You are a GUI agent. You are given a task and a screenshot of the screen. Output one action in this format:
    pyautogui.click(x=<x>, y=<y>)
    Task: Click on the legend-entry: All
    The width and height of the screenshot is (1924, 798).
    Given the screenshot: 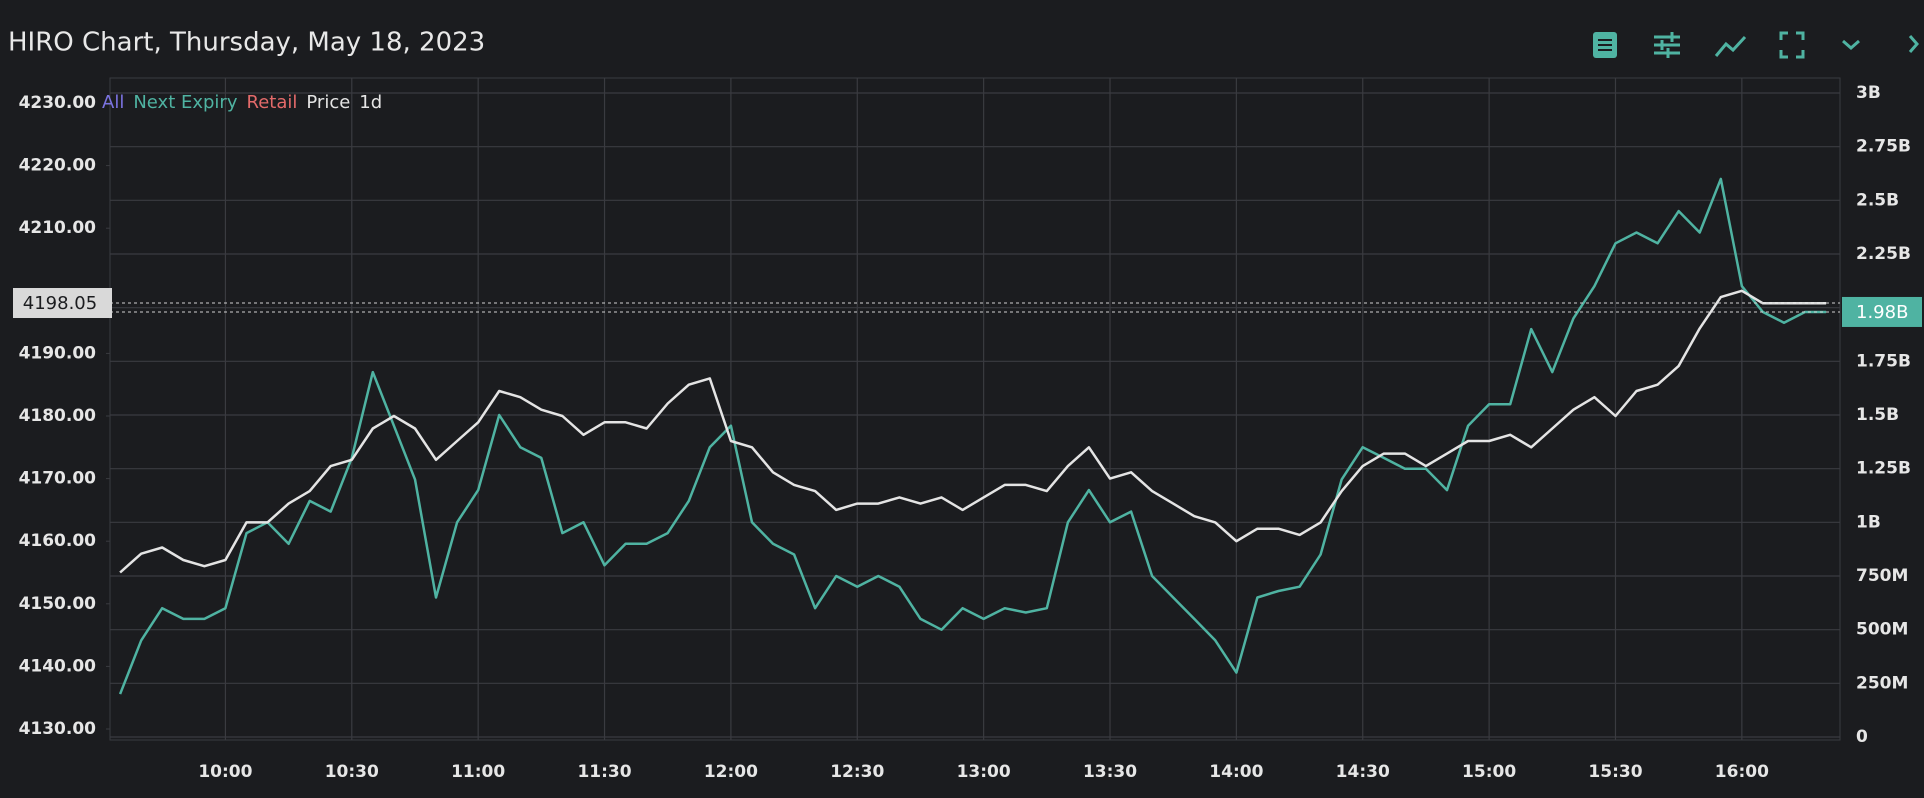 What is the action you would take?
    pyautogui.click(x=113, y=102)
    